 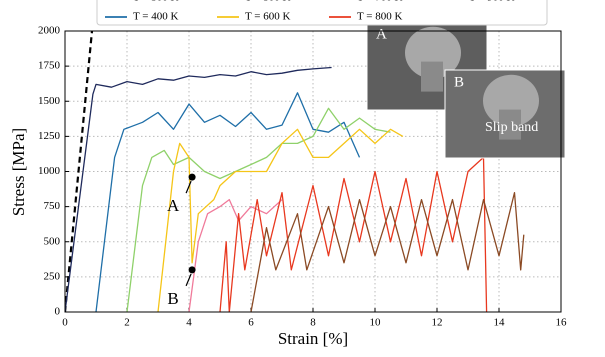 I want to click on x-axis-label: Strain [%], so click(x=313, y=338).